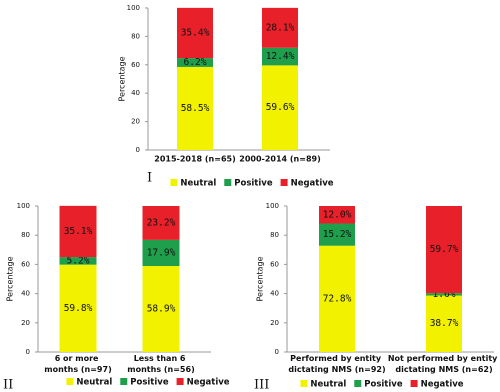 The width and height of the screenshot is (500, 392). Describe the element at coordinates (77, 364) in the screenshot. I see `x-tick-label: 6 or more months (n=97)` at that location.